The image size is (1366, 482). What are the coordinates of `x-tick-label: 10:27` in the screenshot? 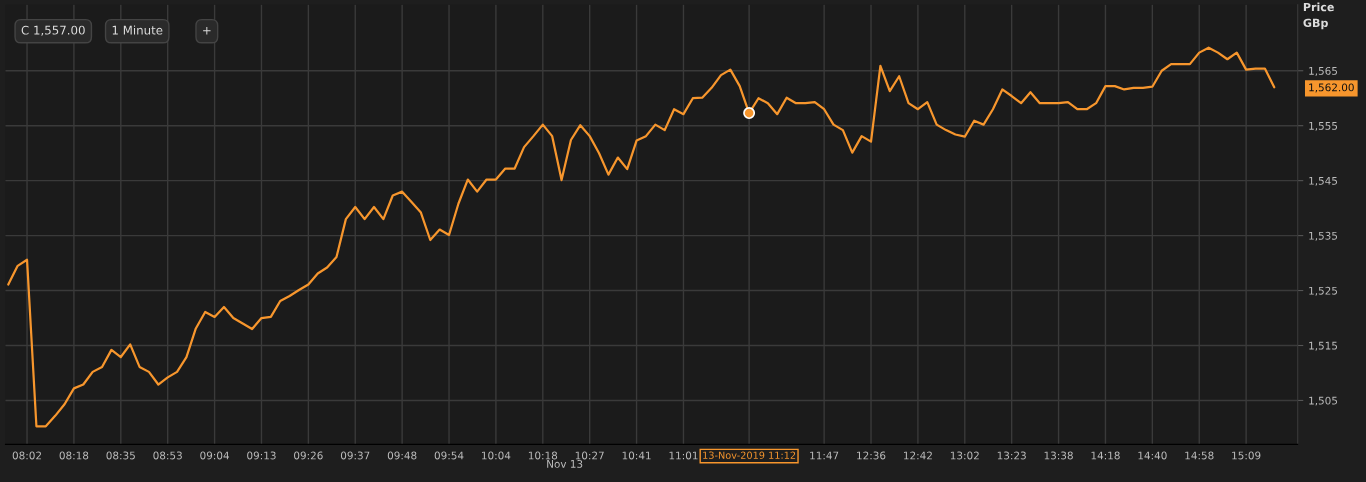 It's located at (589, 455).